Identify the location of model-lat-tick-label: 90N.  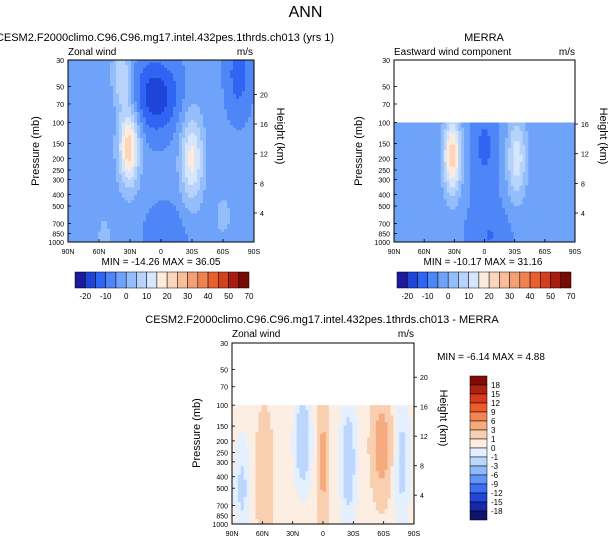
(68, 252).